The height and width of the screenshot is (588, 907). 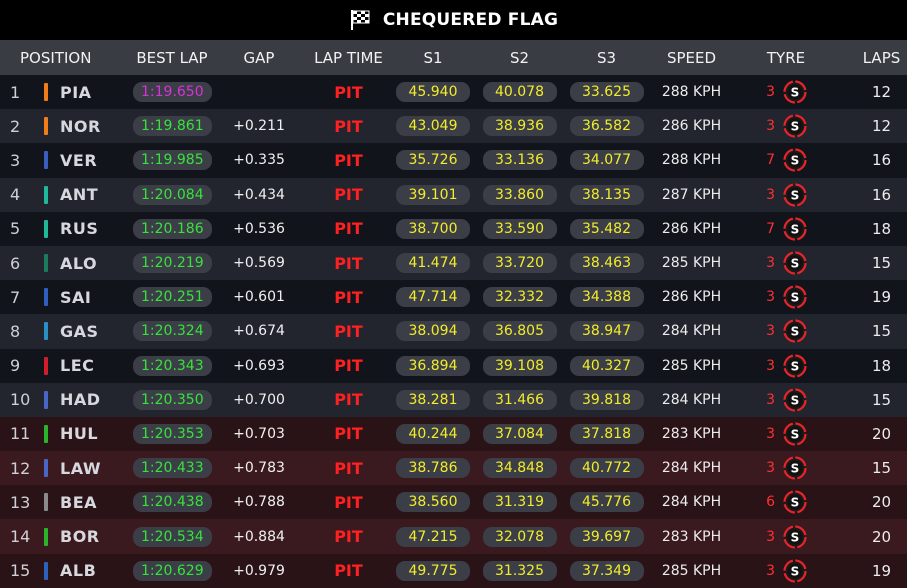 I want to click on laps-value: 16, so click(x=881, y=194).